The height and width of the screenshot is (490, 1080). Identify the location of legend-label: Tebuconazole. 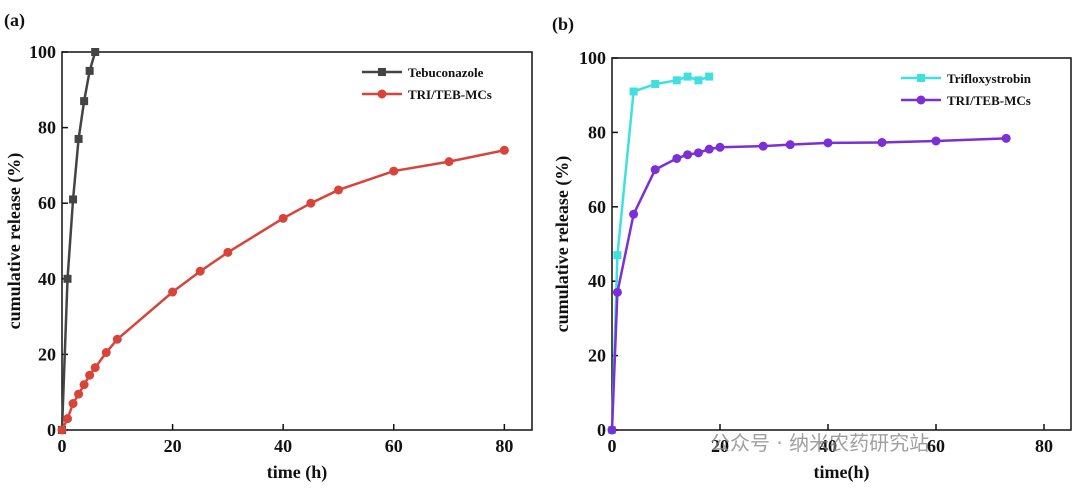
(446, 72).